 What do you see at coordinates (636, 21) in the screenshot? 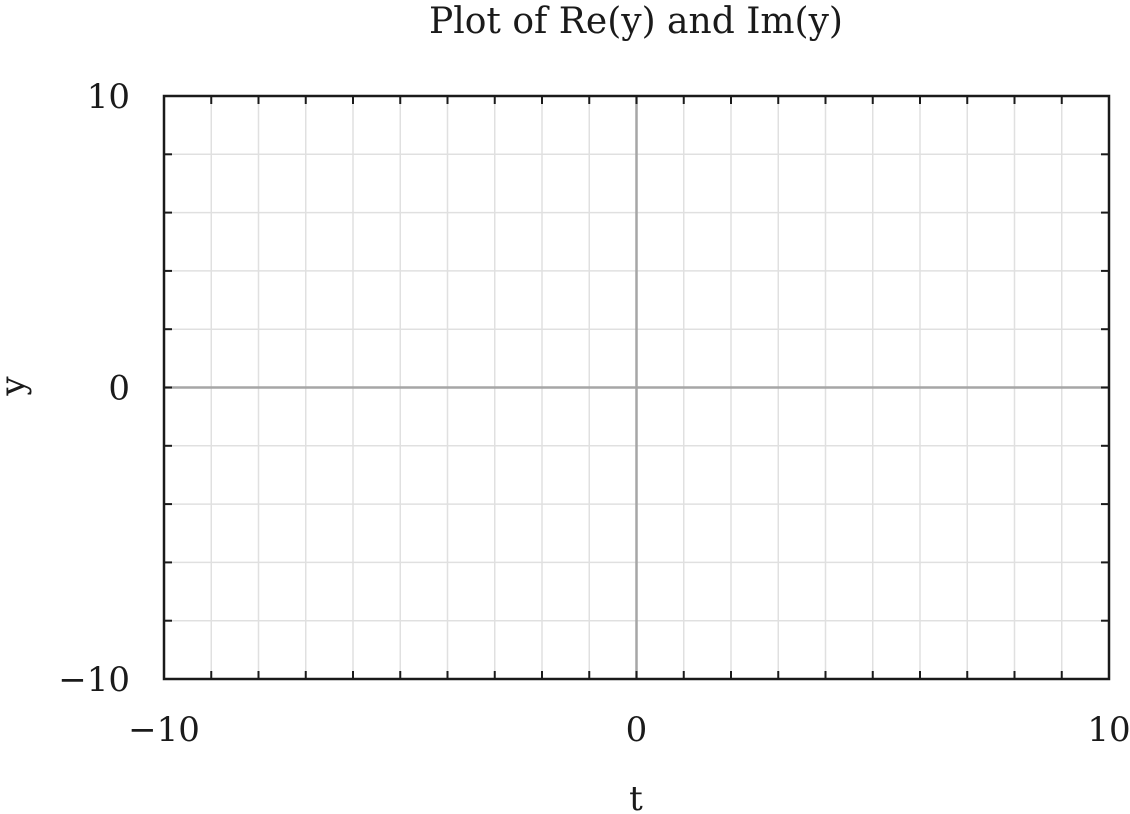
I see `chart-title: Plot of Re(y) and Im(y)` at bounding box center [636, 21].